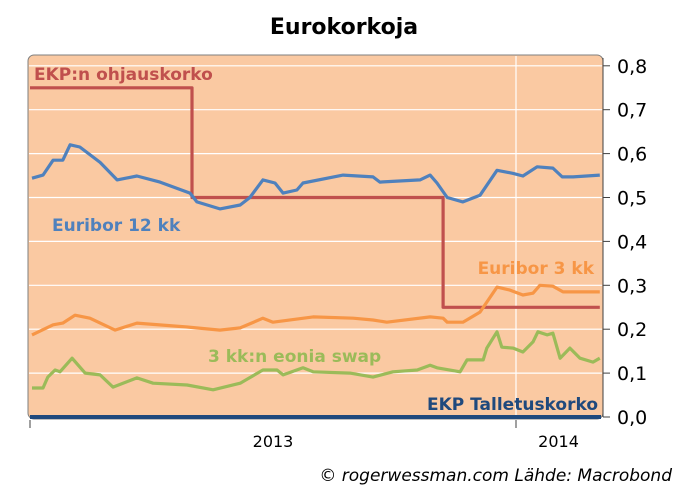 Image resolution: width=687 pixels, height=504 pixels. Describe the element at coordinates (116, 226) in the screenshot. I see `label-euribor-12: Euribor 12 kk` at that location.